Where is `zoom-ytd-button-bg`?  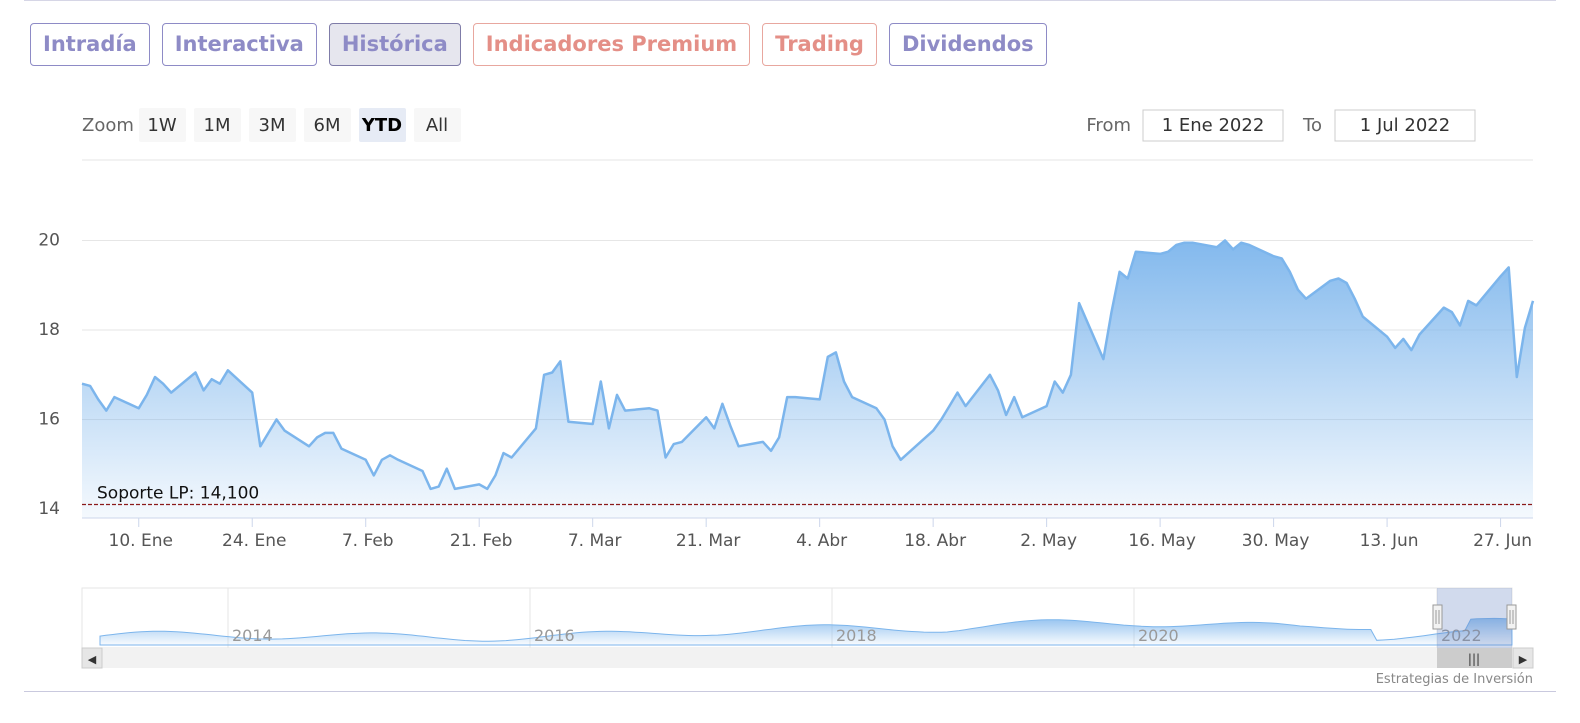
zoom-ytd-button-bg is located at coordinates (382, 125).